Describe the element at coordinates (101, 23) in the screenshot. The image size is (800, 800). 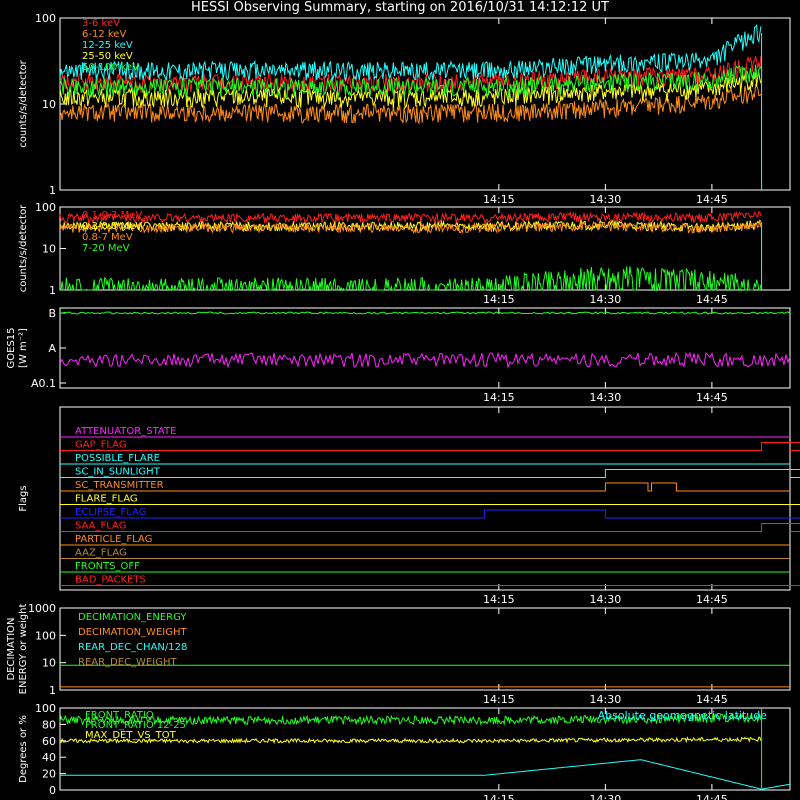
I see `low_energy-legend-0: 3-6 keV` at that location.